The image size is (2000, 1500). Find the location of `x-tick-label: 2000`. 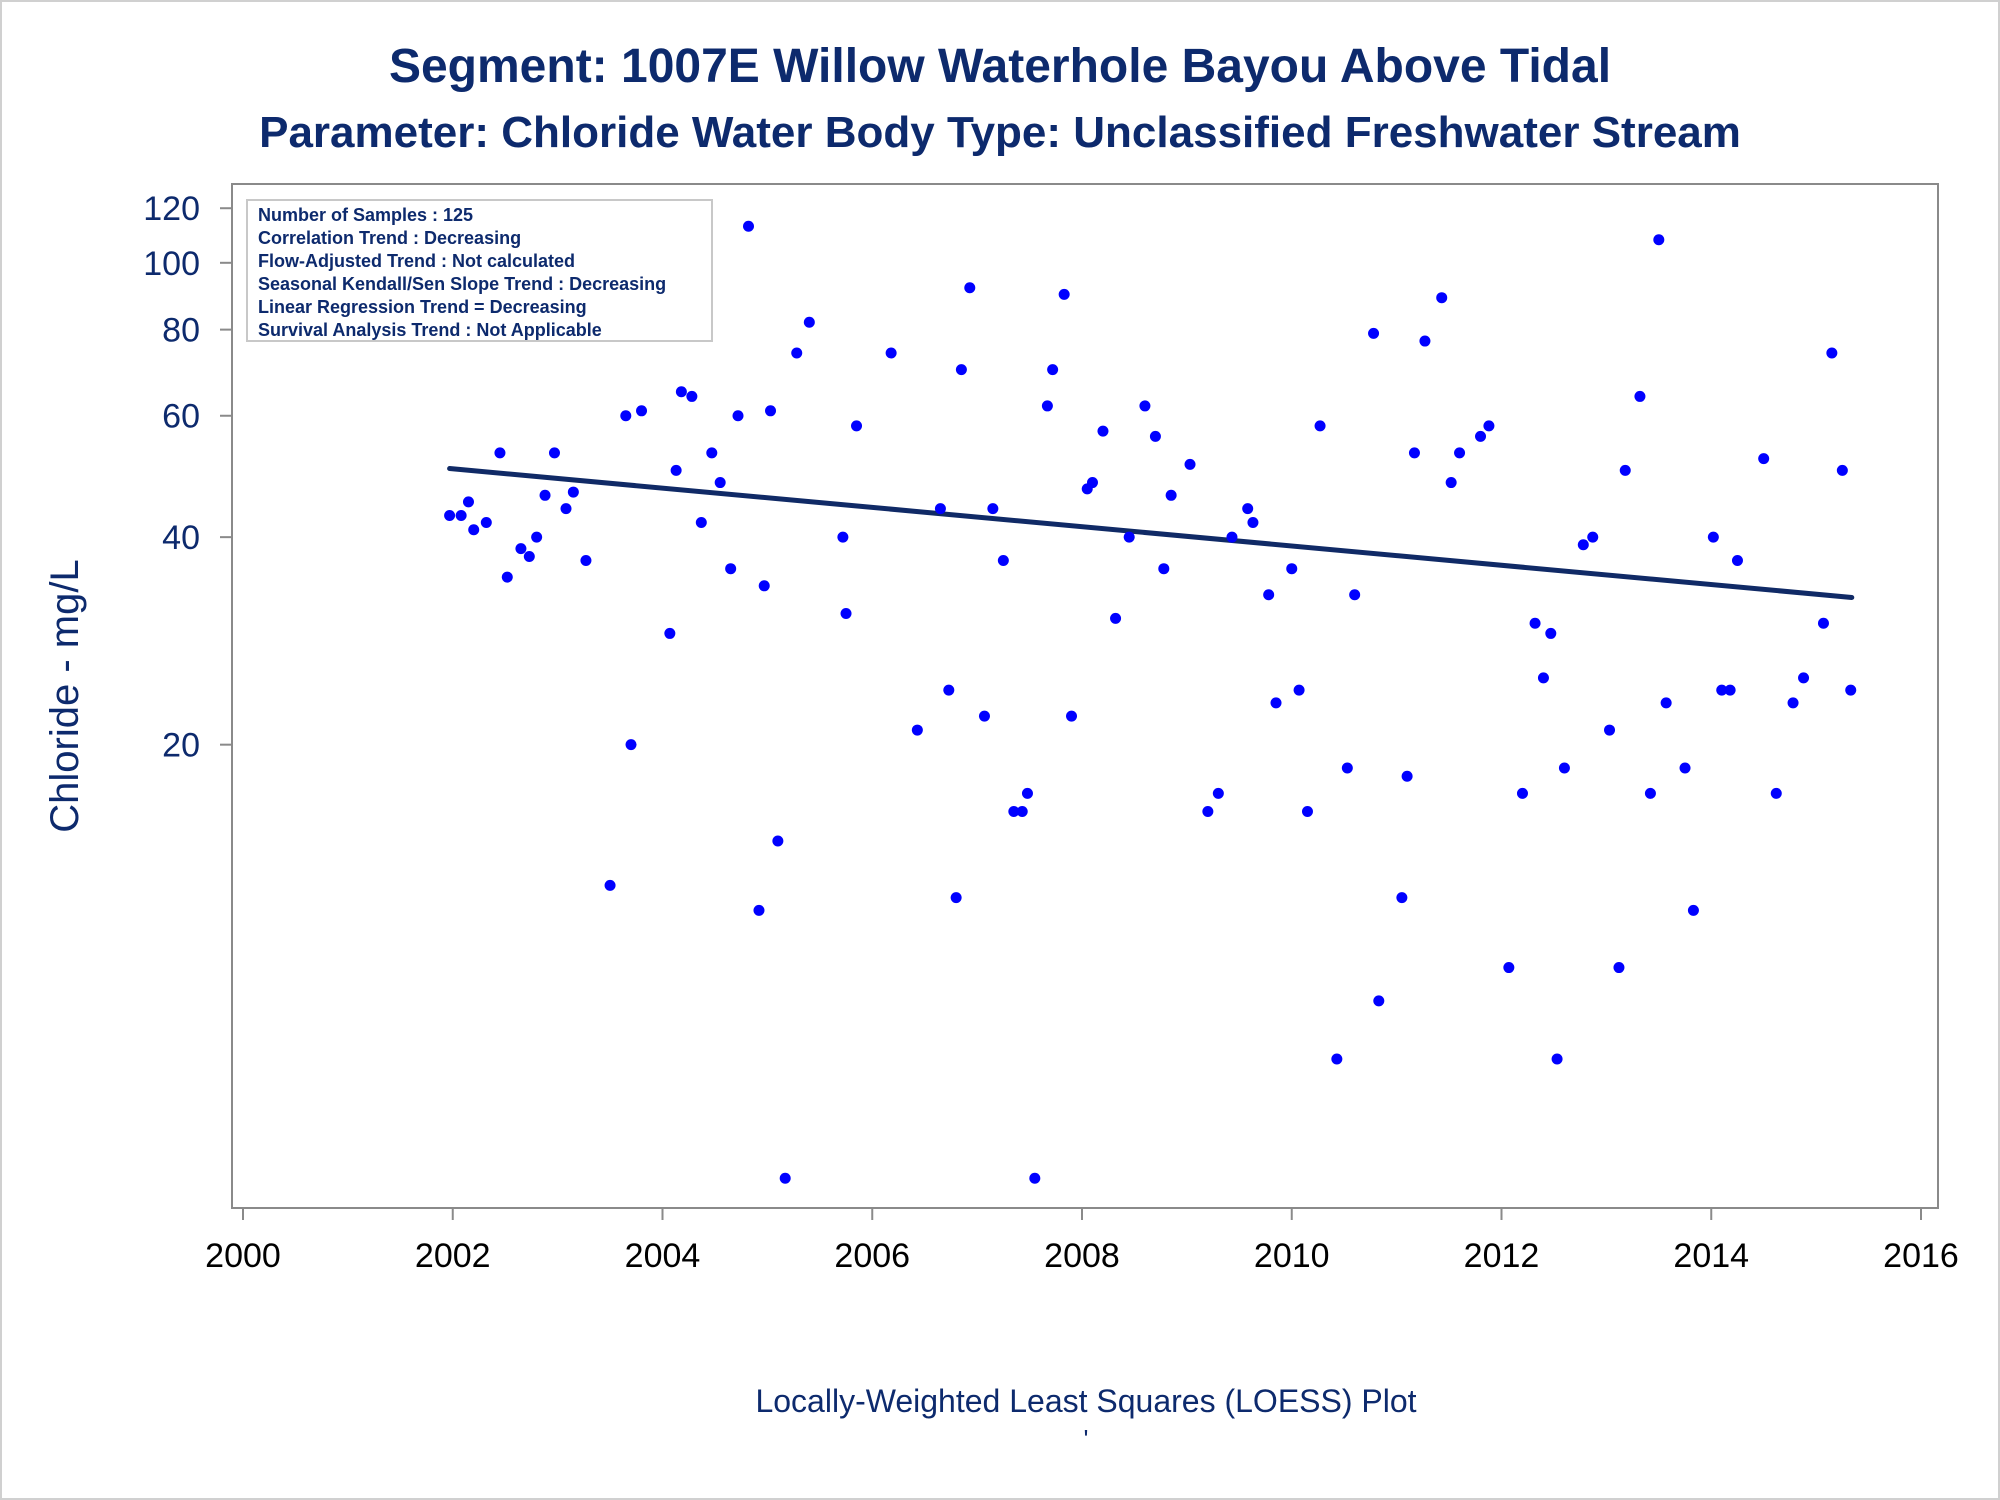

x-tick-label: 2000 is located at coordinates (243, 1256).